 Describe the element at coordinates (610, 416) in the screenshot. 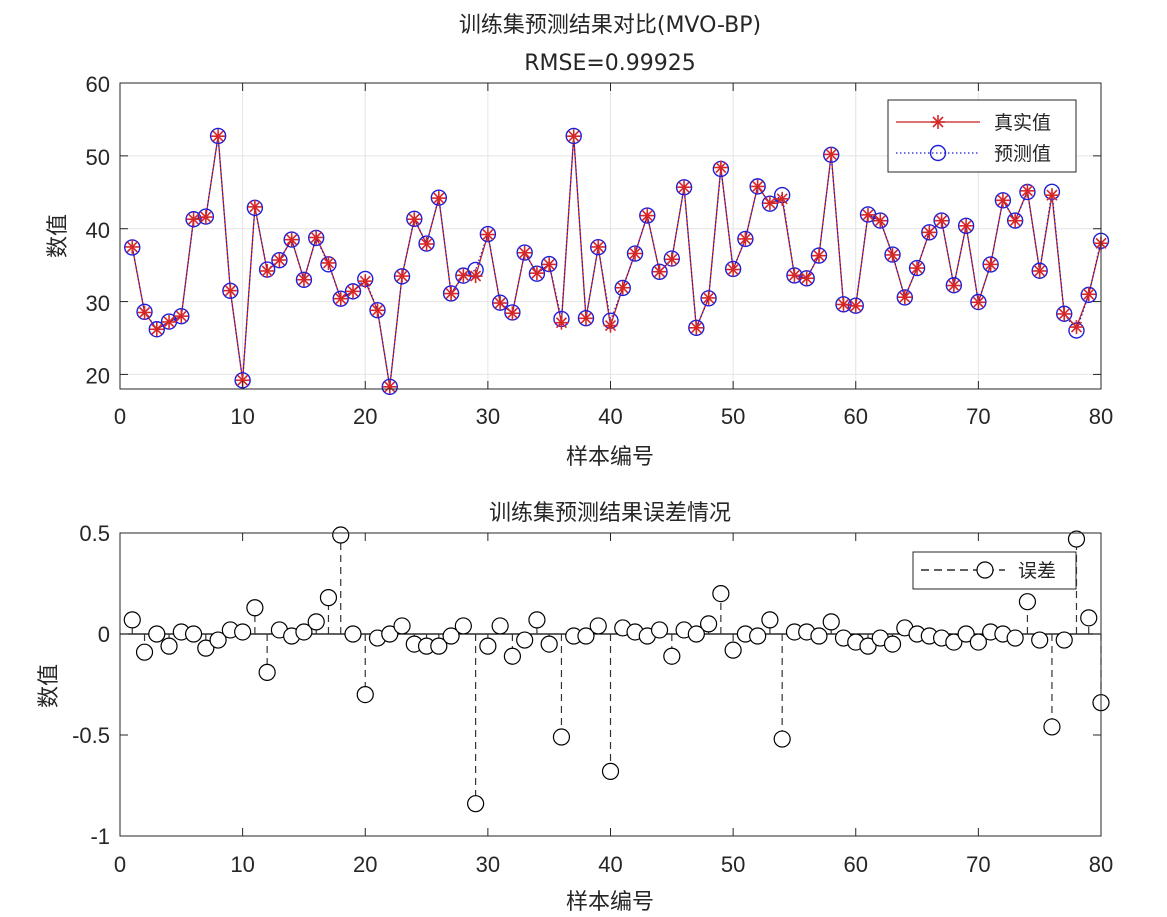

I see `x-tick-label: 40` at that location.